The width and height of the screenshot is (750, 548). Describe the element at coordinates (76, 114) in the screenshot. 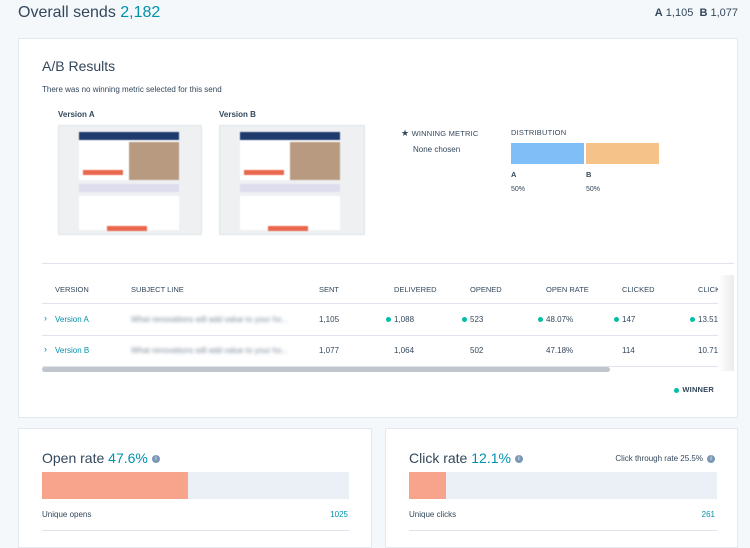

I see `version-label: Version A` at that location.